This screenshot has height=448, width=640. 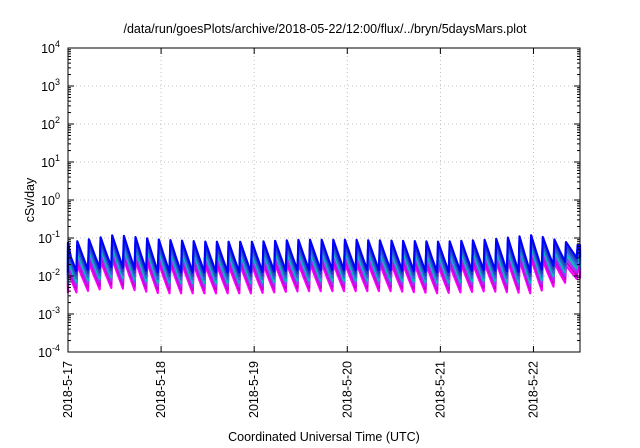 What do you see at coordinates (50, 199) in the screenshot?
I see `y-tick-label: 10⁰` at bounding box center [50, 199].